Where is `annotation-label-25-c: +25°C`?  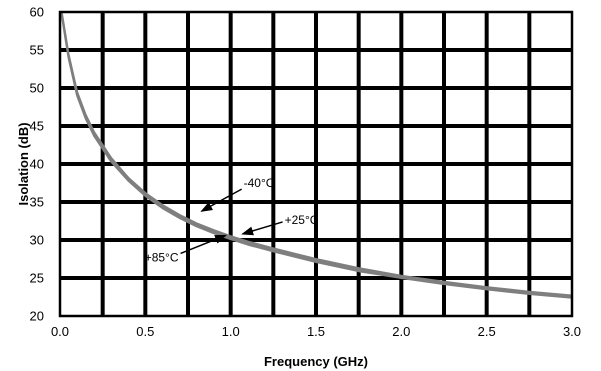
annotation-label-25-c: +25°C is located at coordinates (302, 220).